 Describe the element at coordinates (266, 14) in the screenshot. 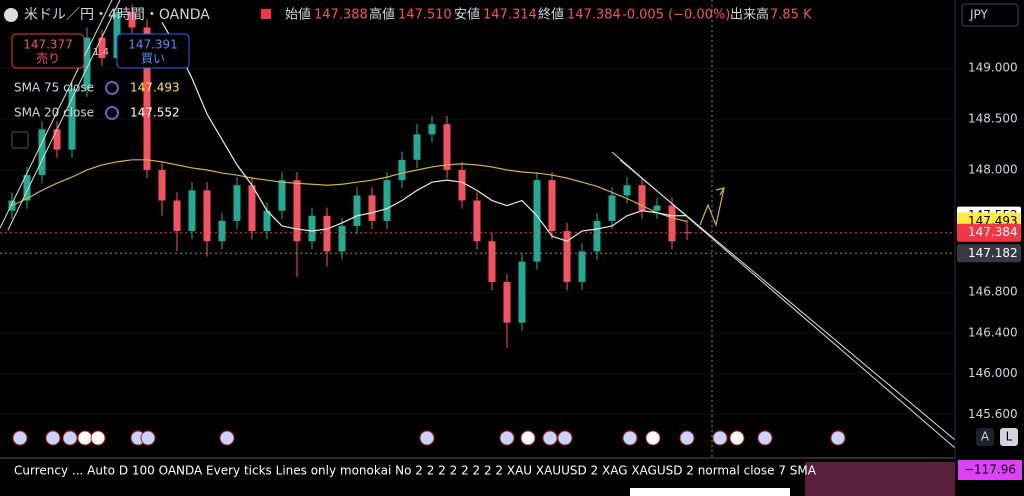

I see `marker-icon` at that location.